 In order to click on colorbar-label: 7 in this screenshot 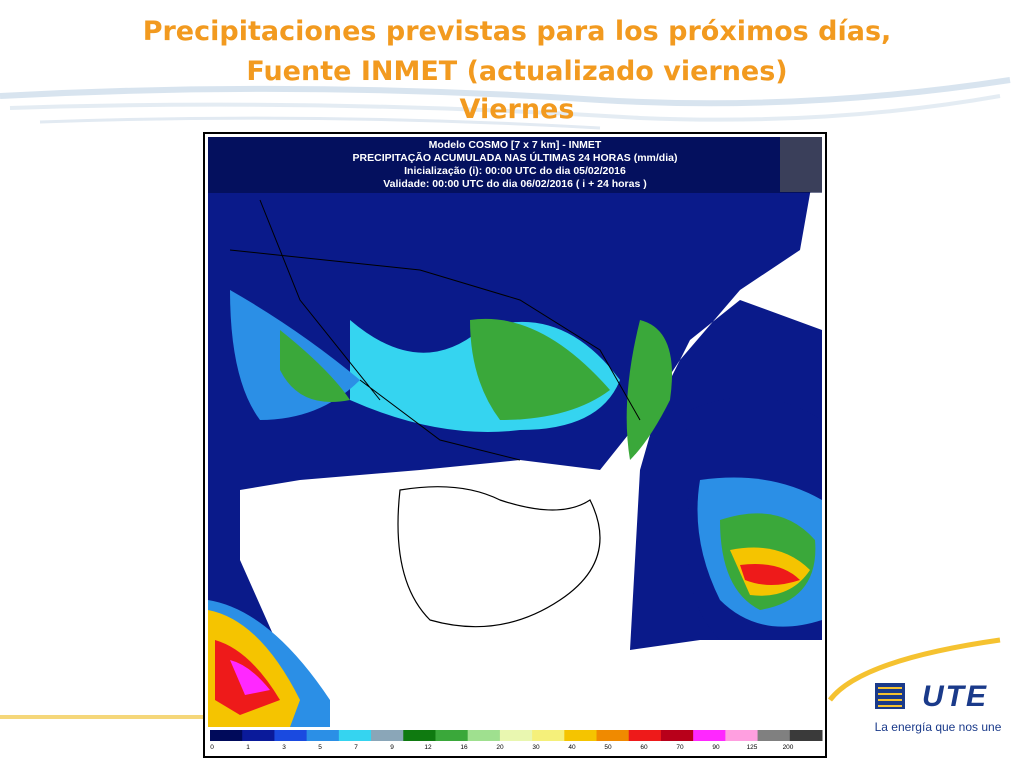, I will do `click(356, 747)`.